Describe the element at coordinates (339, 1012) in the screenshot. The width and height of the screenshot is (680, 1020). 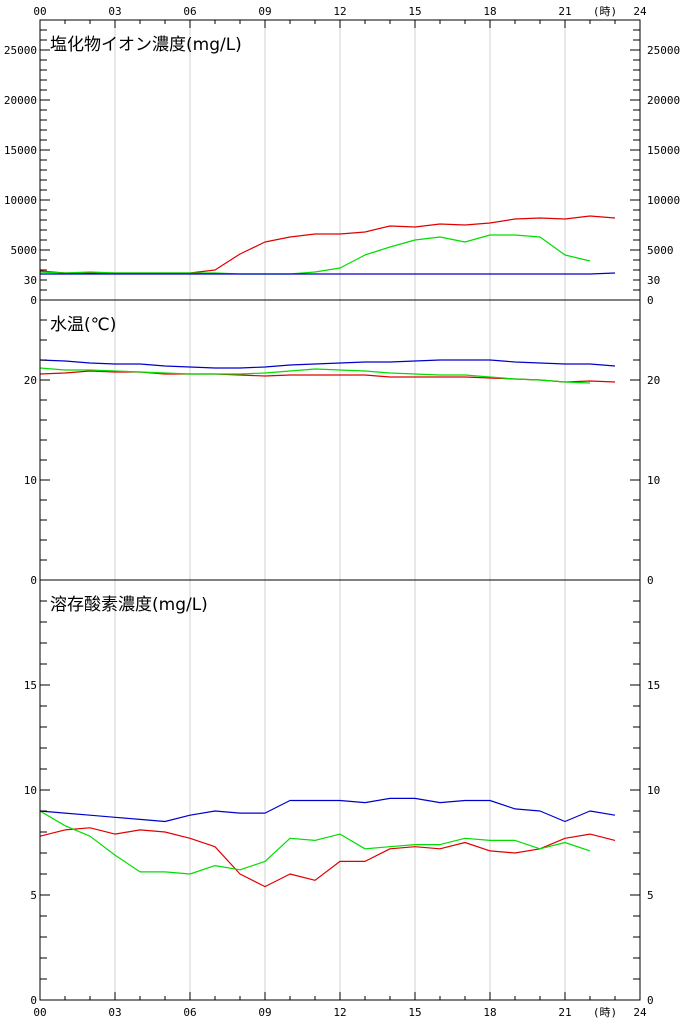
I see `x-tick-label-bottom: 12` at that location.